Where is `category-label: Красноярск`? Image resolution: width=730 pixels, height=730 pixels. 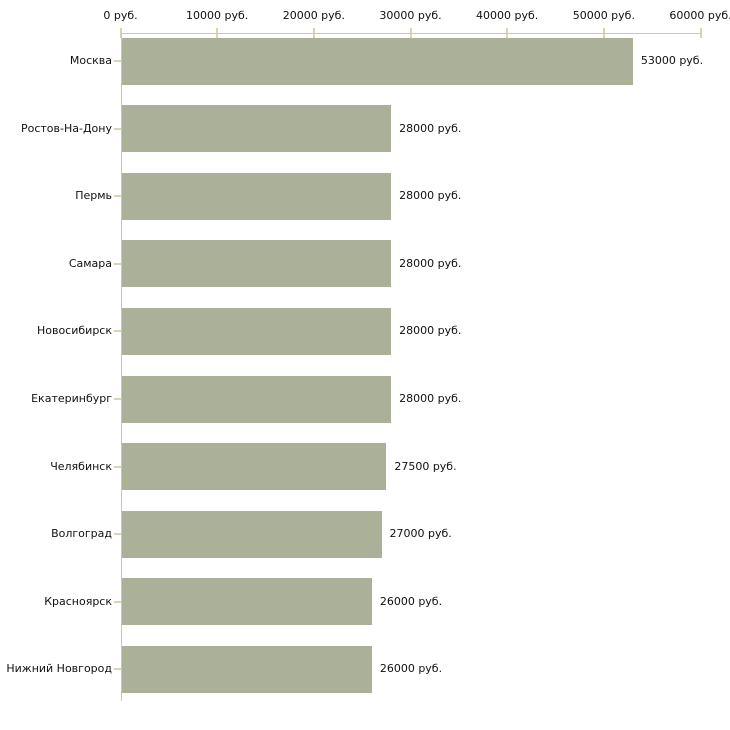 category-label: Красноярск is located at coordinates (78, 601).